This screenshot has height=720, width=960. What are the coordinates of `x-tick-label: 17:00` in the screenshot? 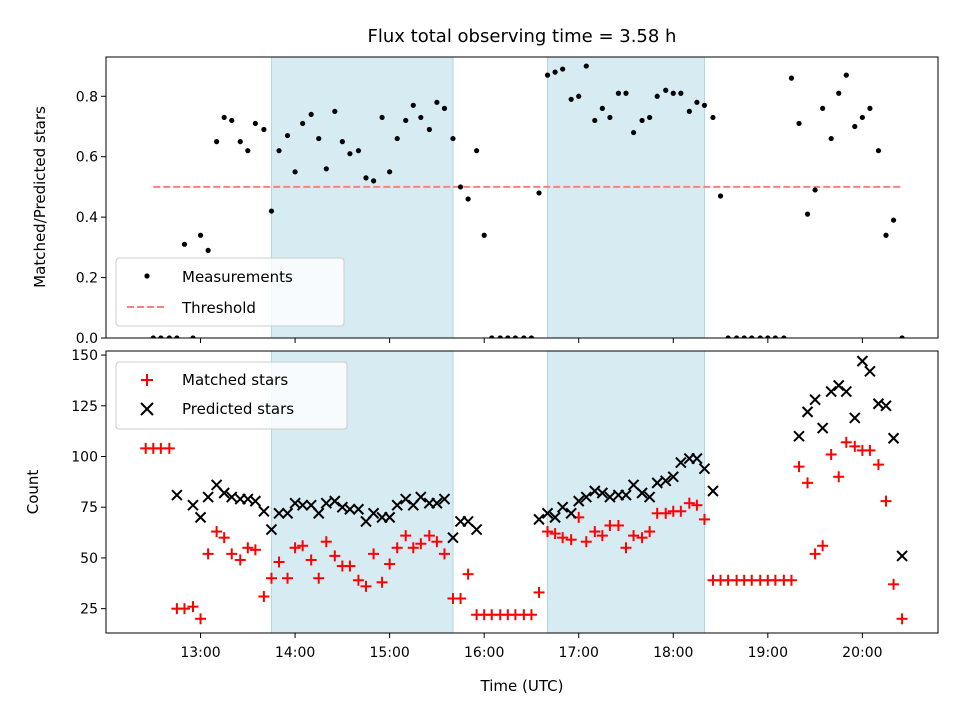 It's located at (579, 653).